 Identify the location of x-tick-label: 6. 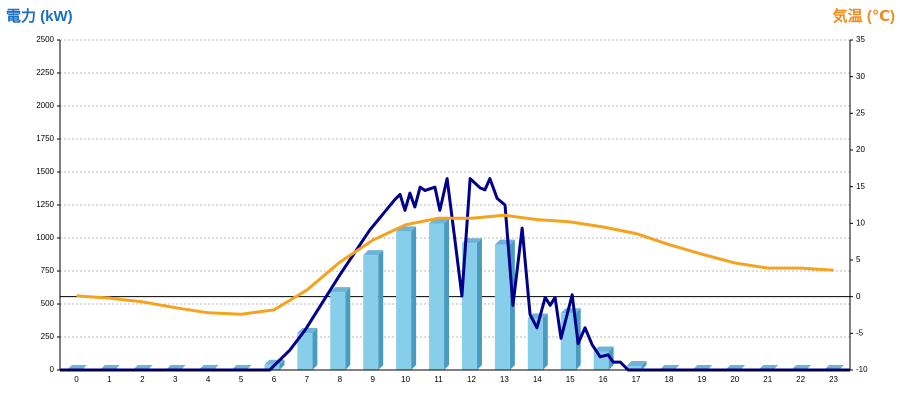
(274, 379).